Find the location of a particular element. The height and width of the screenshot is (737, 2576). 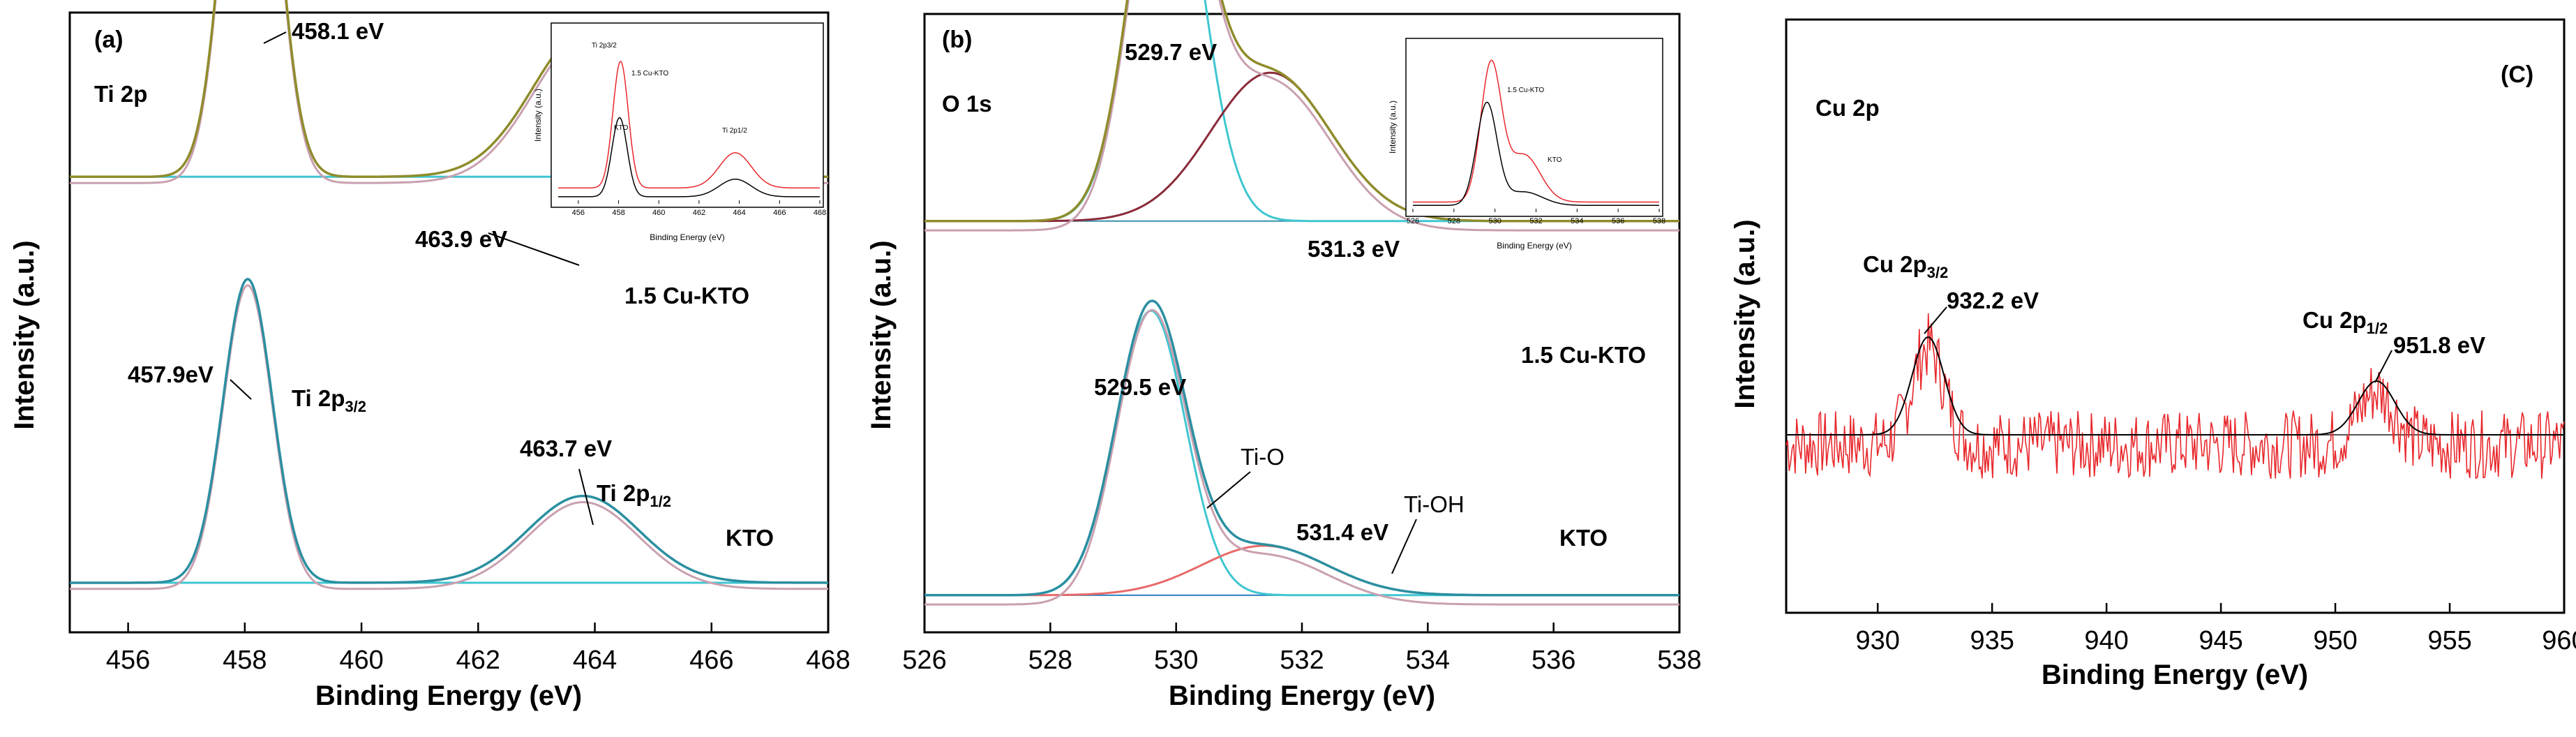

panel-a-sample-cu: 1.5 Cu-KTO is located at coordinates (686, 295).